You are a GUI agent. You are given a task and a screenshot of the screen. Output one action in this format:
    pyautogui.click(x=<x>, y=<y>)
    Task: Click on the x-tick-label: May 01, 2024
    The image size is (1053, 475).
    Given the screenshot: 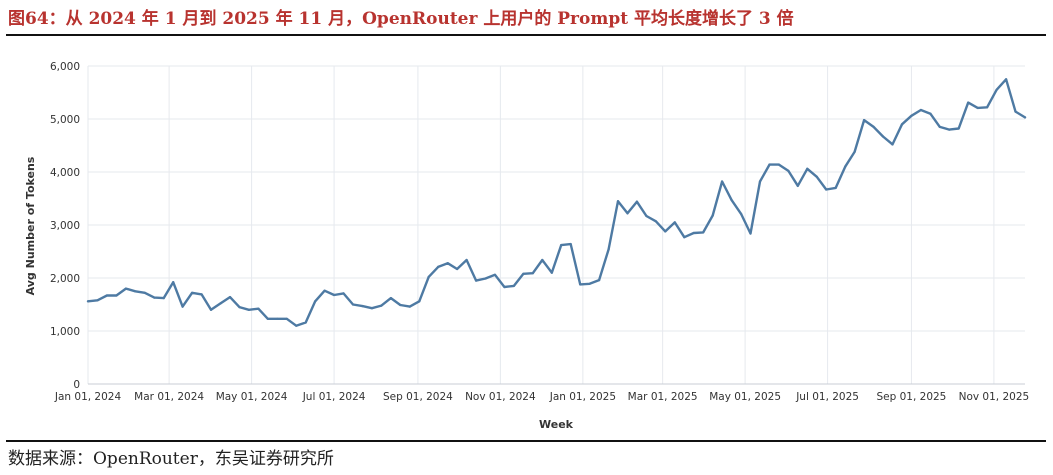 What is the action you would take?
    pyautogui.click(x=252, y=397)
    